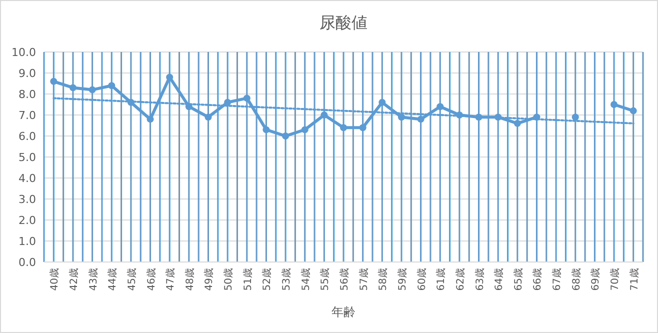  I want to click on x-tick-label: 49歳, so click(209, 279).